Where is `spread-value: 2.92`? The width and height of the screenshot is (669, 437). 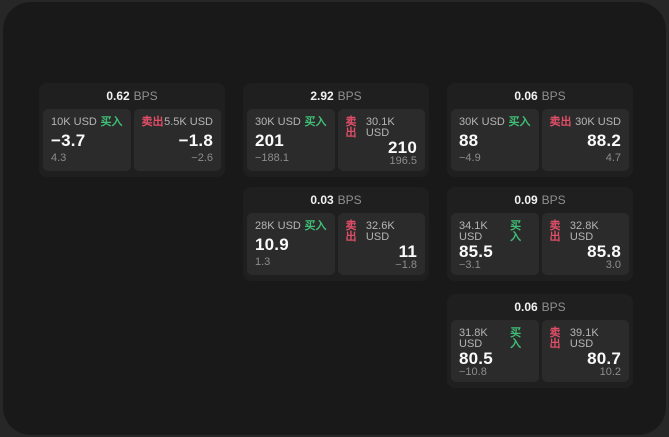 spread-value: 2.92 is located at coordinates (322, 96).